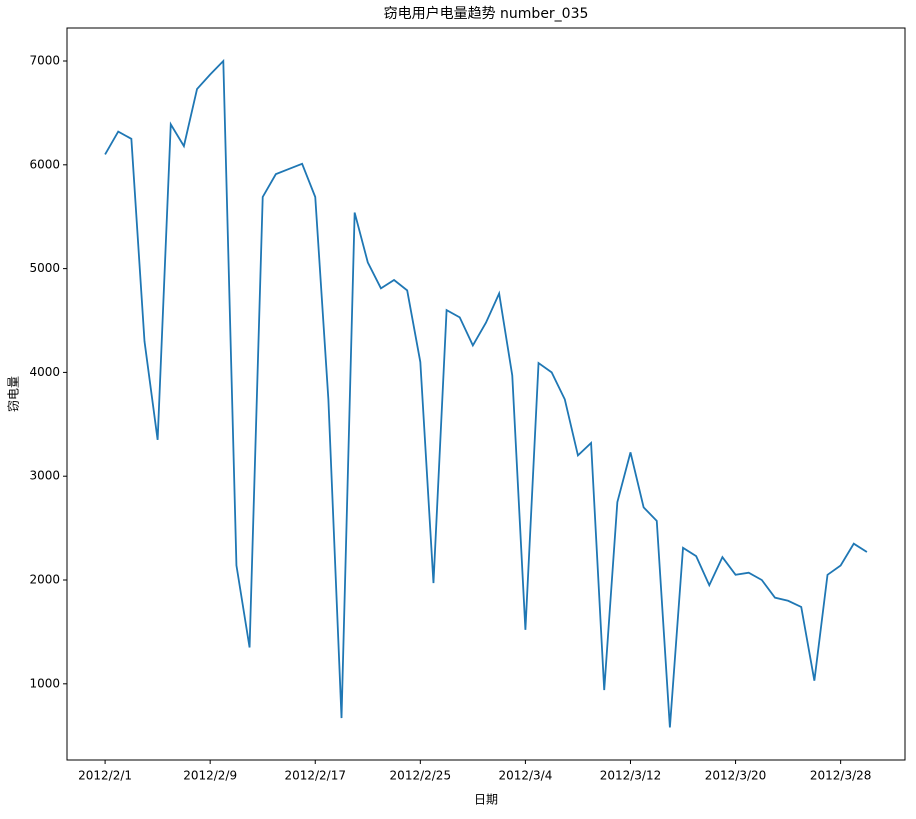 This screenshot has width=916, height=819. Describe the element at coordinates (736, 776) in the screenshot. I see `x-tick-label: 2012/3/20` at that location.